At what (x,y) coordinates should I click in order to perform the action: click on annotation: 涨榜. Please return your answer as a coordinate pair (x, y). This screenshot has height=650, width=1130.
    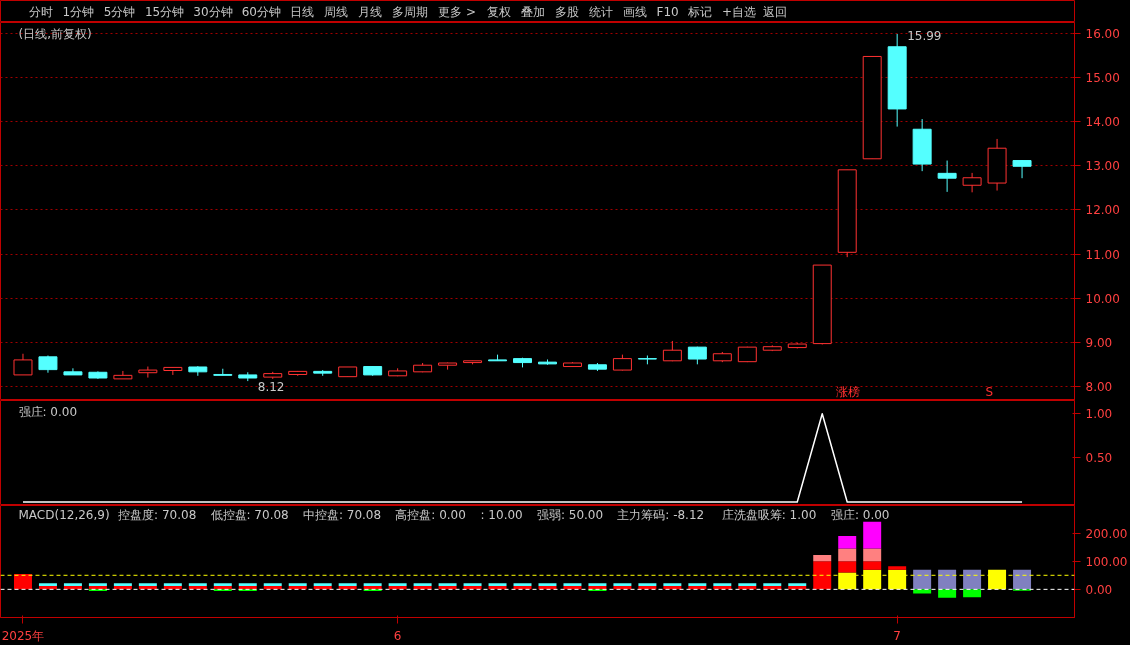
    Looking at the image, I should click on (847, 391).